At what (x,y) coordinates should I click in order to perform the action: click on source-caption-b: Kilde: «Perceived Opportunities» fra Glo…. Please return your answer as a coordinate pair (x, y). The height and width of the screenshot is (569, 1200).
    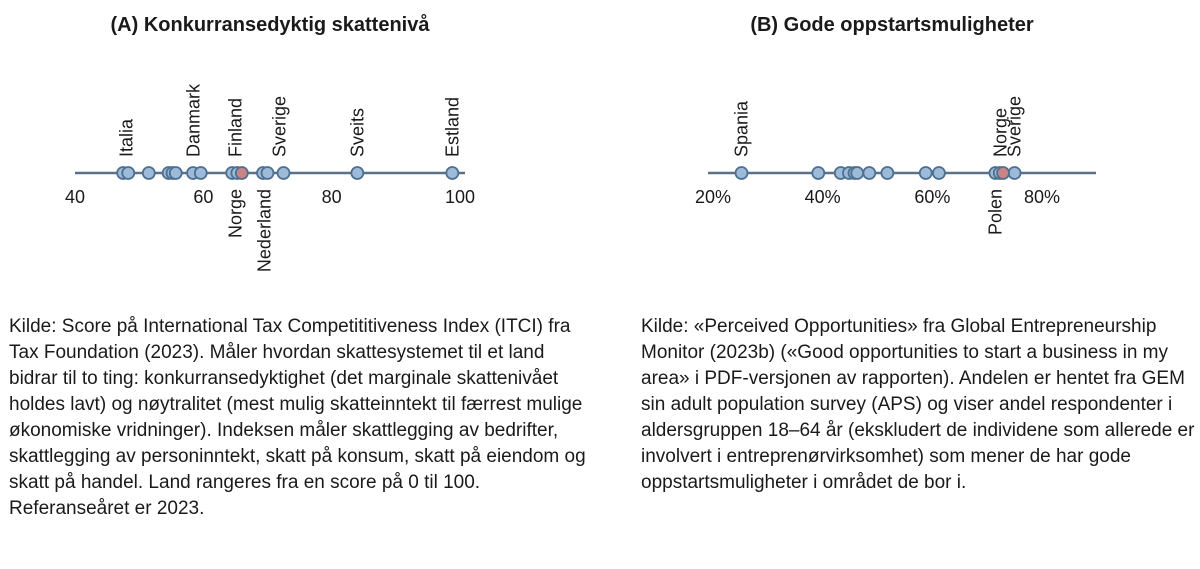
    Looking at the image, I should click on (918, 404).